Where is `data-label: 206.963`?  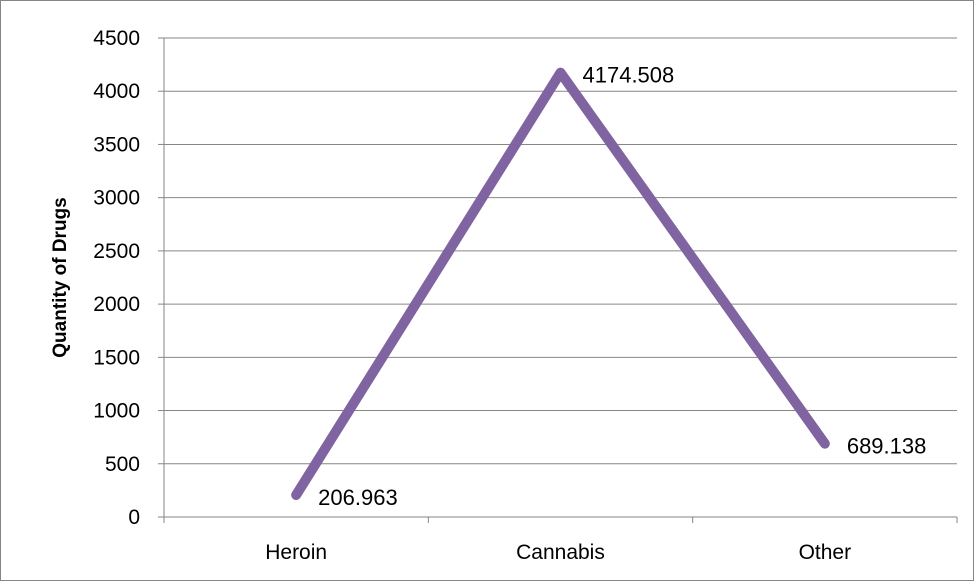 data-label: 206.963 is located at coordinates (358, 497).